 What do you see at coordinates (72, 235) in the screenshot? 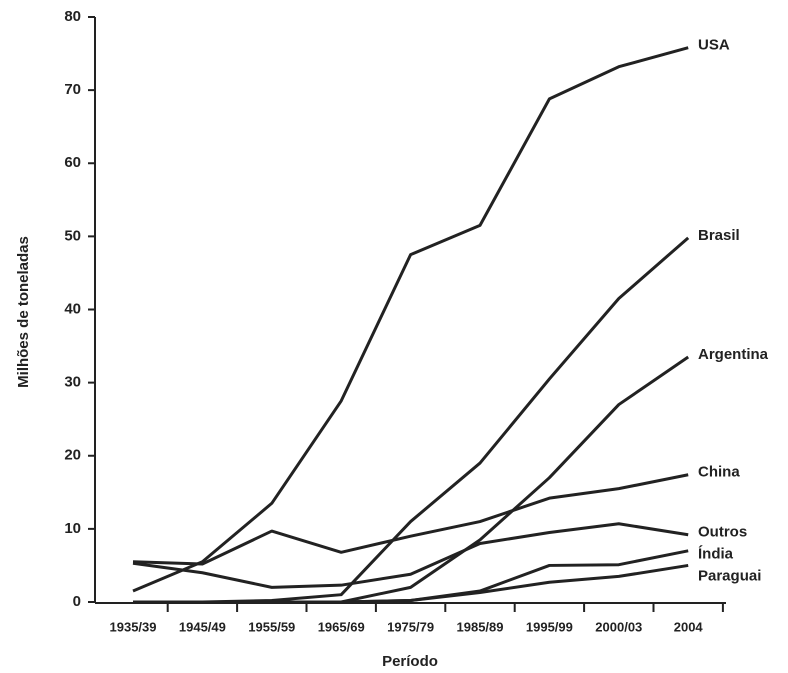
I see `y-tick-label: 50` at bounding box center [72, 235].